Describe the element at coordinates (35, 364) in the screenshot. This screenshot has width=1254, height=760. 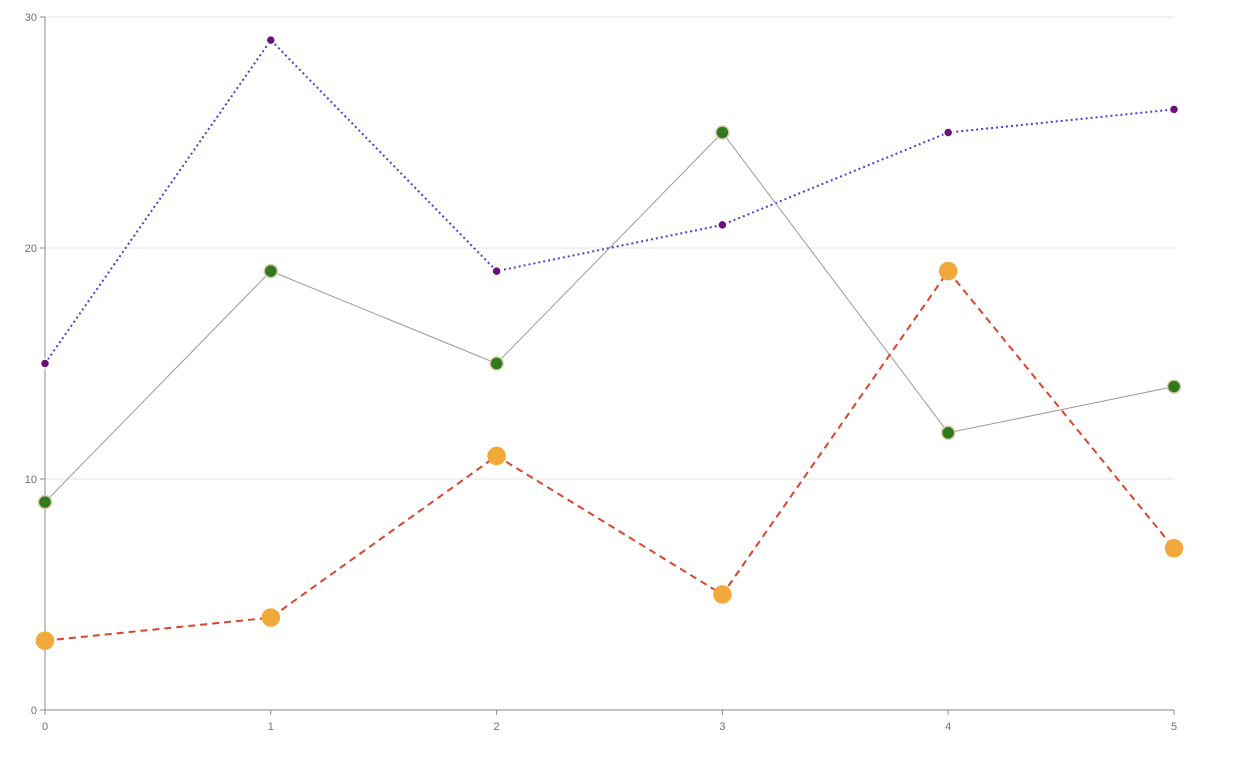
I see `y-tick-labels: 0 10 20 30` at that location.